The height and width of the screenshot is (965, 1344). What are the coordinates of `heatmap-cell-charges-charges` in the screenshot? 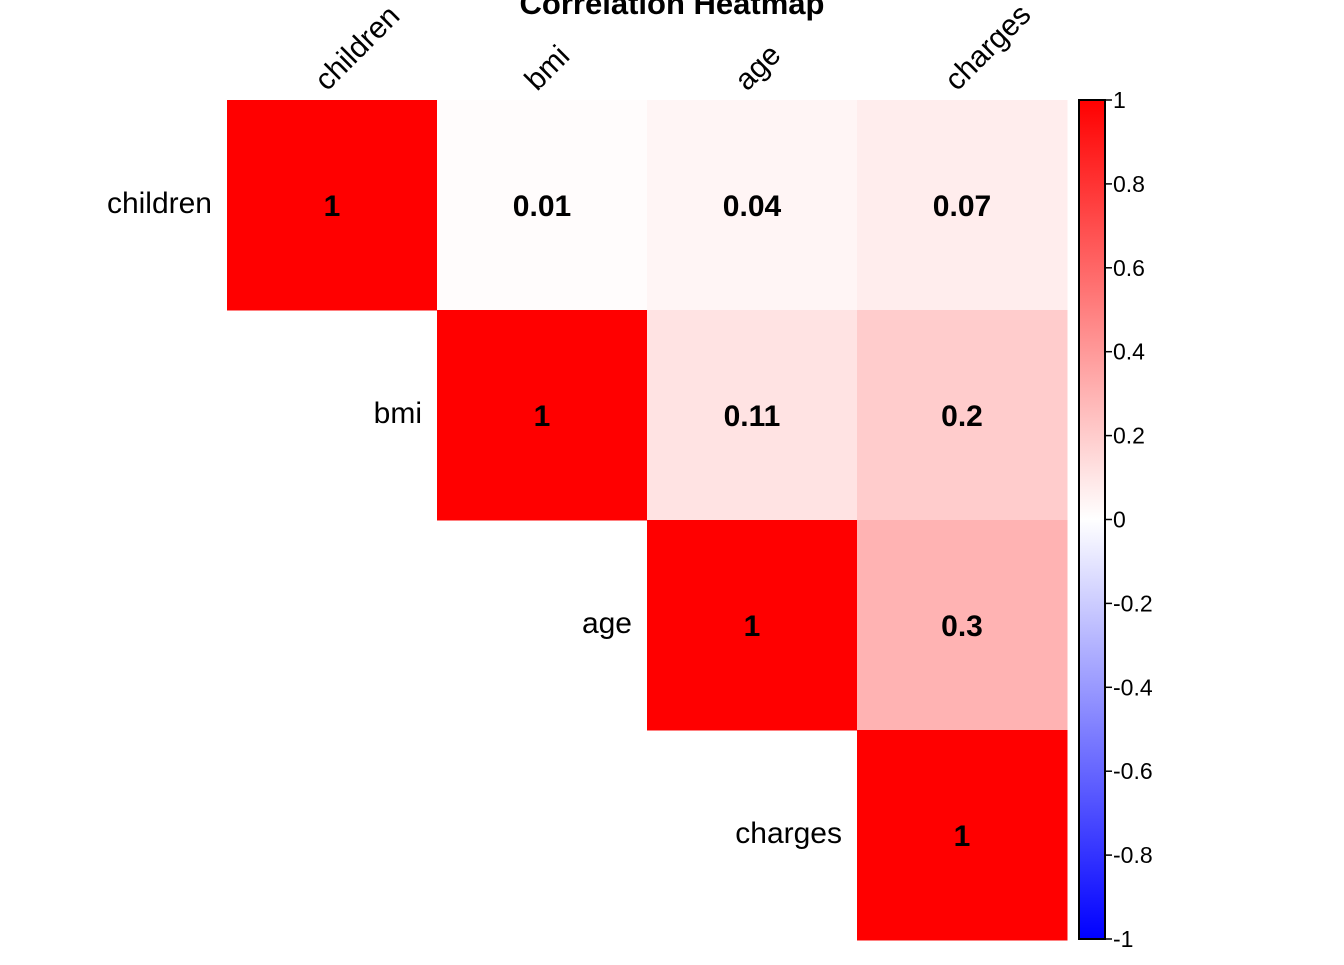 It's located at (962, 835).